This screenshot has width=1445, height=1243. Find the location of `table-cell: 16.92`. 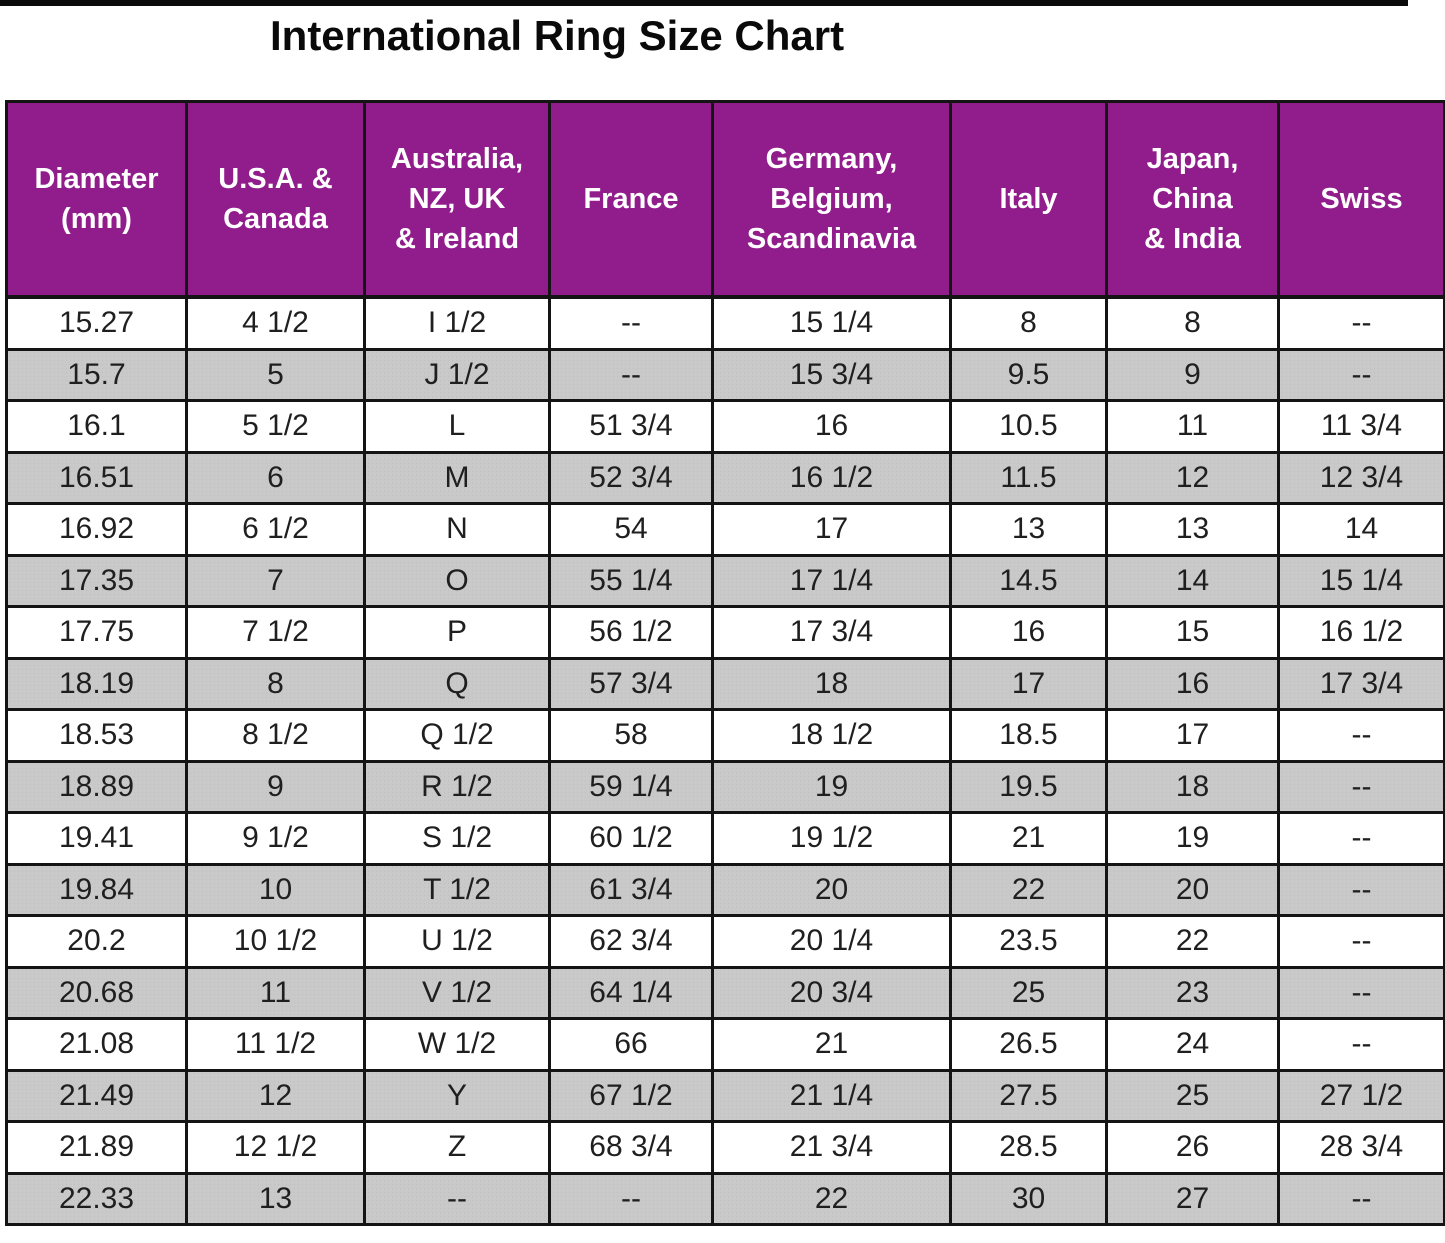

table-cell: 16.92 is located at coordinates (96, 529).